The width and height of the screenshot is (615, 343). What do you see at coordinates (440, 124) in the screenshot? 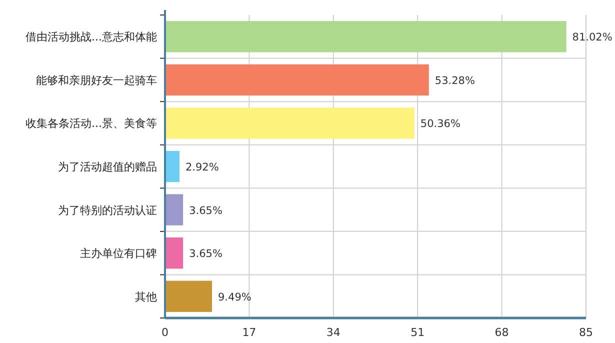
I see `data-label: 50.36%` at bounding box center [440, 124].